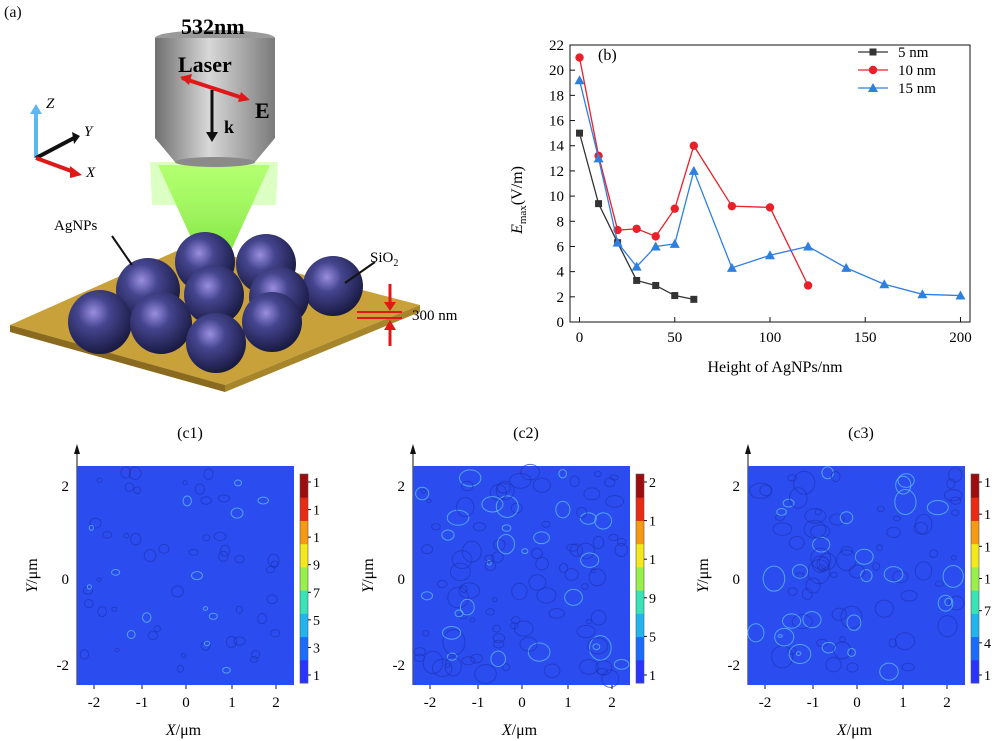  What do you see at coordinates (519, 730) in the screenshot?
I see `heatmap-xlabel: X/μm` at bounding box center [519, 730].